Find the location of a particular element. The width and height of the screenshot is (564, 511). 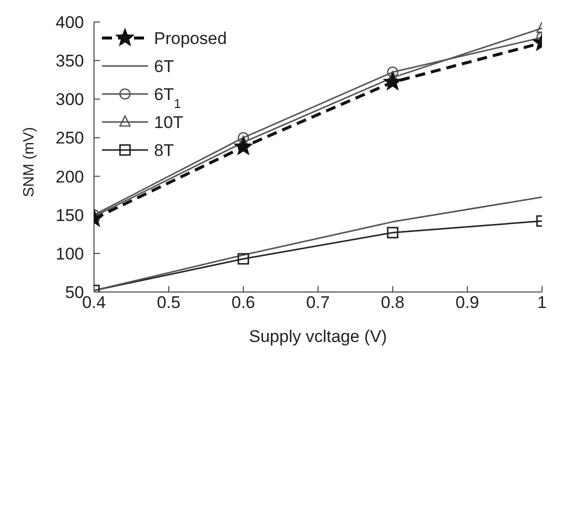

y-tick-label: 300 is located at coordinates (70, 100).